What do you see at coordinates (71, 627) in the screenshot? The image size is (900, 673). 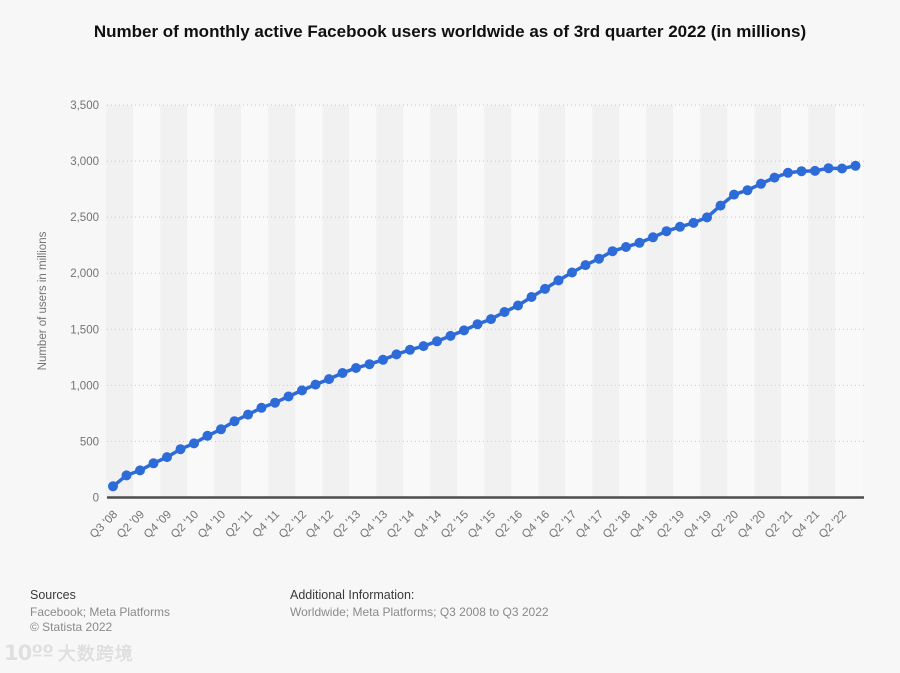 I see `copyright-text: © Statista 2022` at bounding box center [71, 627].